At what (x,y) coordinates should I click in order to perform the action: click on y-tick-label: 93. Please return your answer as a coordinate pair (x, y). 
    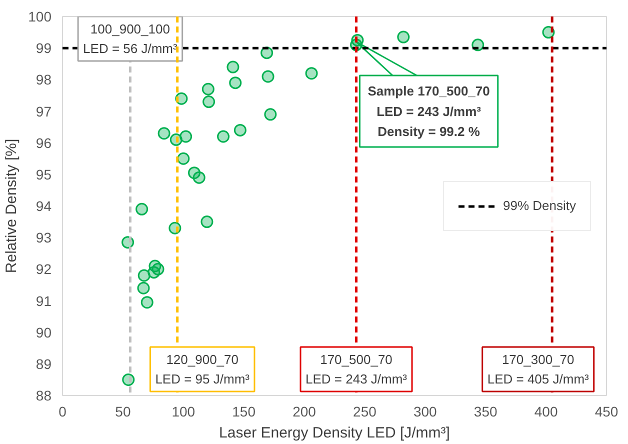
    Looking at the image, I should click on (44, 238).